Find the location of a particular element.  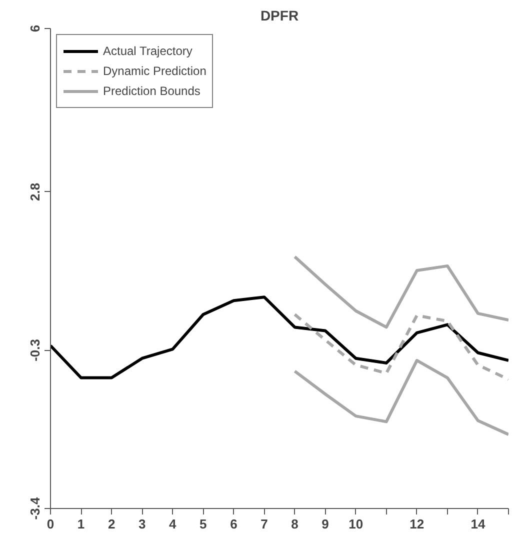

x-tick-label: 0 is located at coordinates (50, 524).